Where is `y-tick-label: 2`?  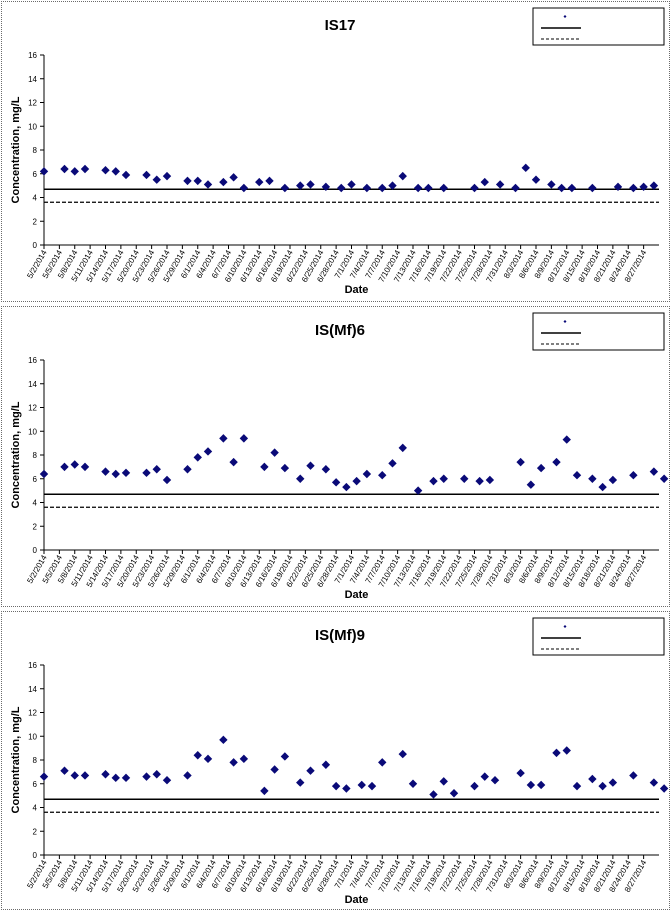
y-tick-label: 2 is located at coordinates (35, 526).